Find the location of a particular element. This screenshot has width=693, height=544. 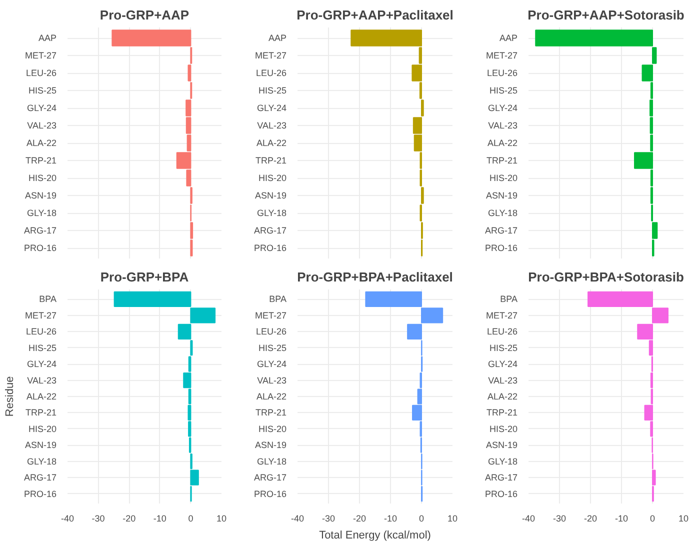

chart-title: Pro-GRP+BPA+Sotorasib is located at coordinates (606, 277).